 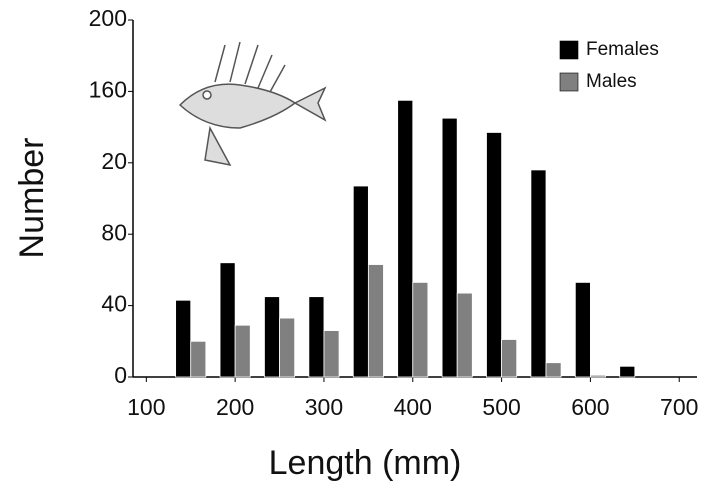 I want to click on y-tick-label: 80, so click(x=114, y=232).